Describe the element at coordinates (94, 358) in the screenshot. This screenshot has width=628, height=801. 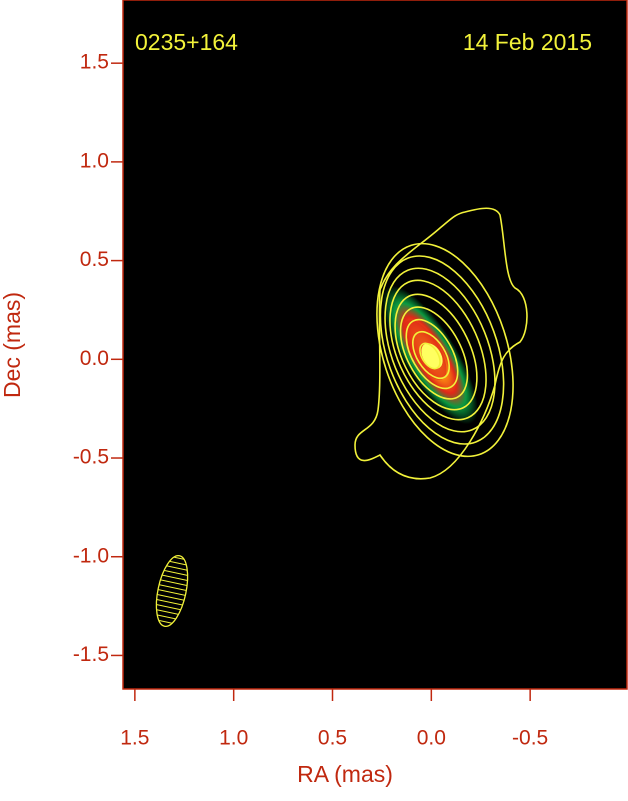
I see `y-tick-label: 0.0` at that location.